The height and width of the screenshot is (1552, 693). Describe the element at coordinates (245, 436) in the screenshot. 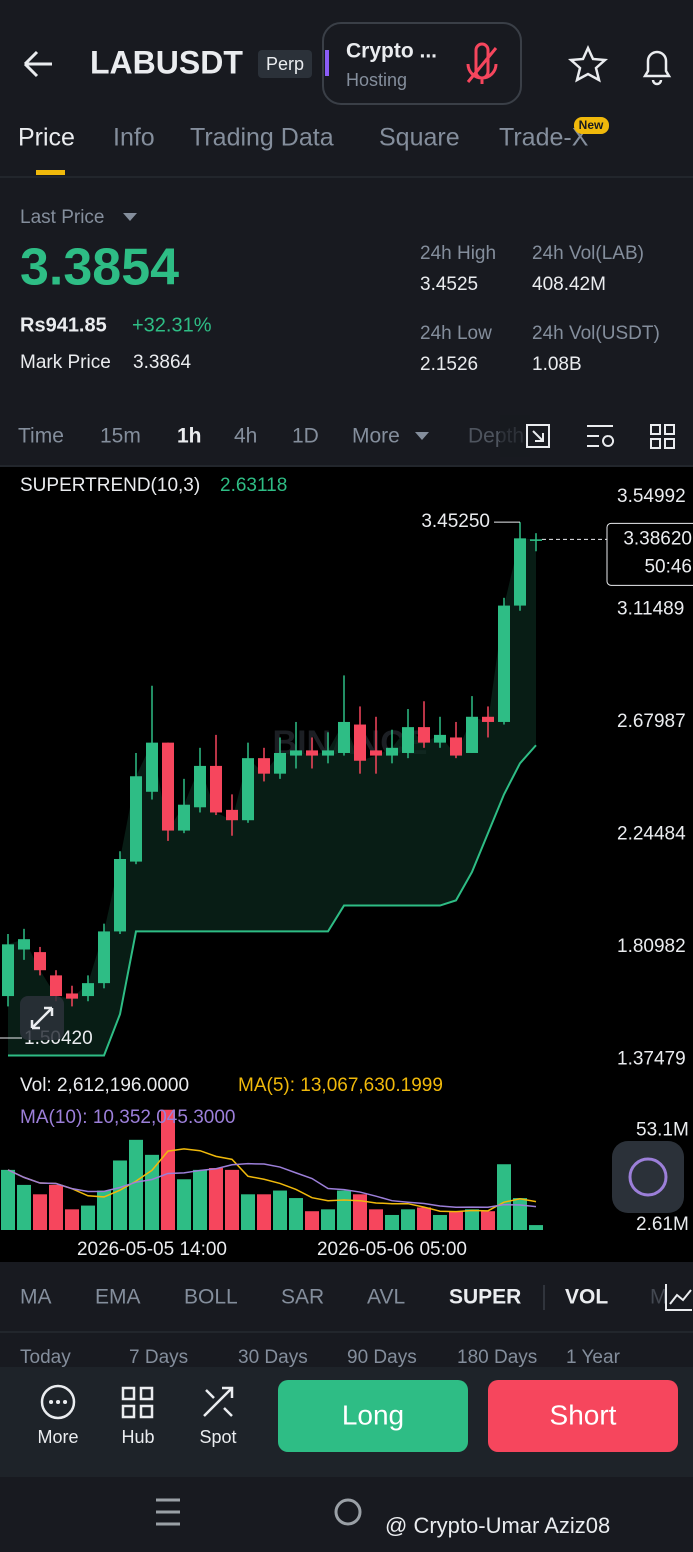

I see `interval: 4h` at that location.